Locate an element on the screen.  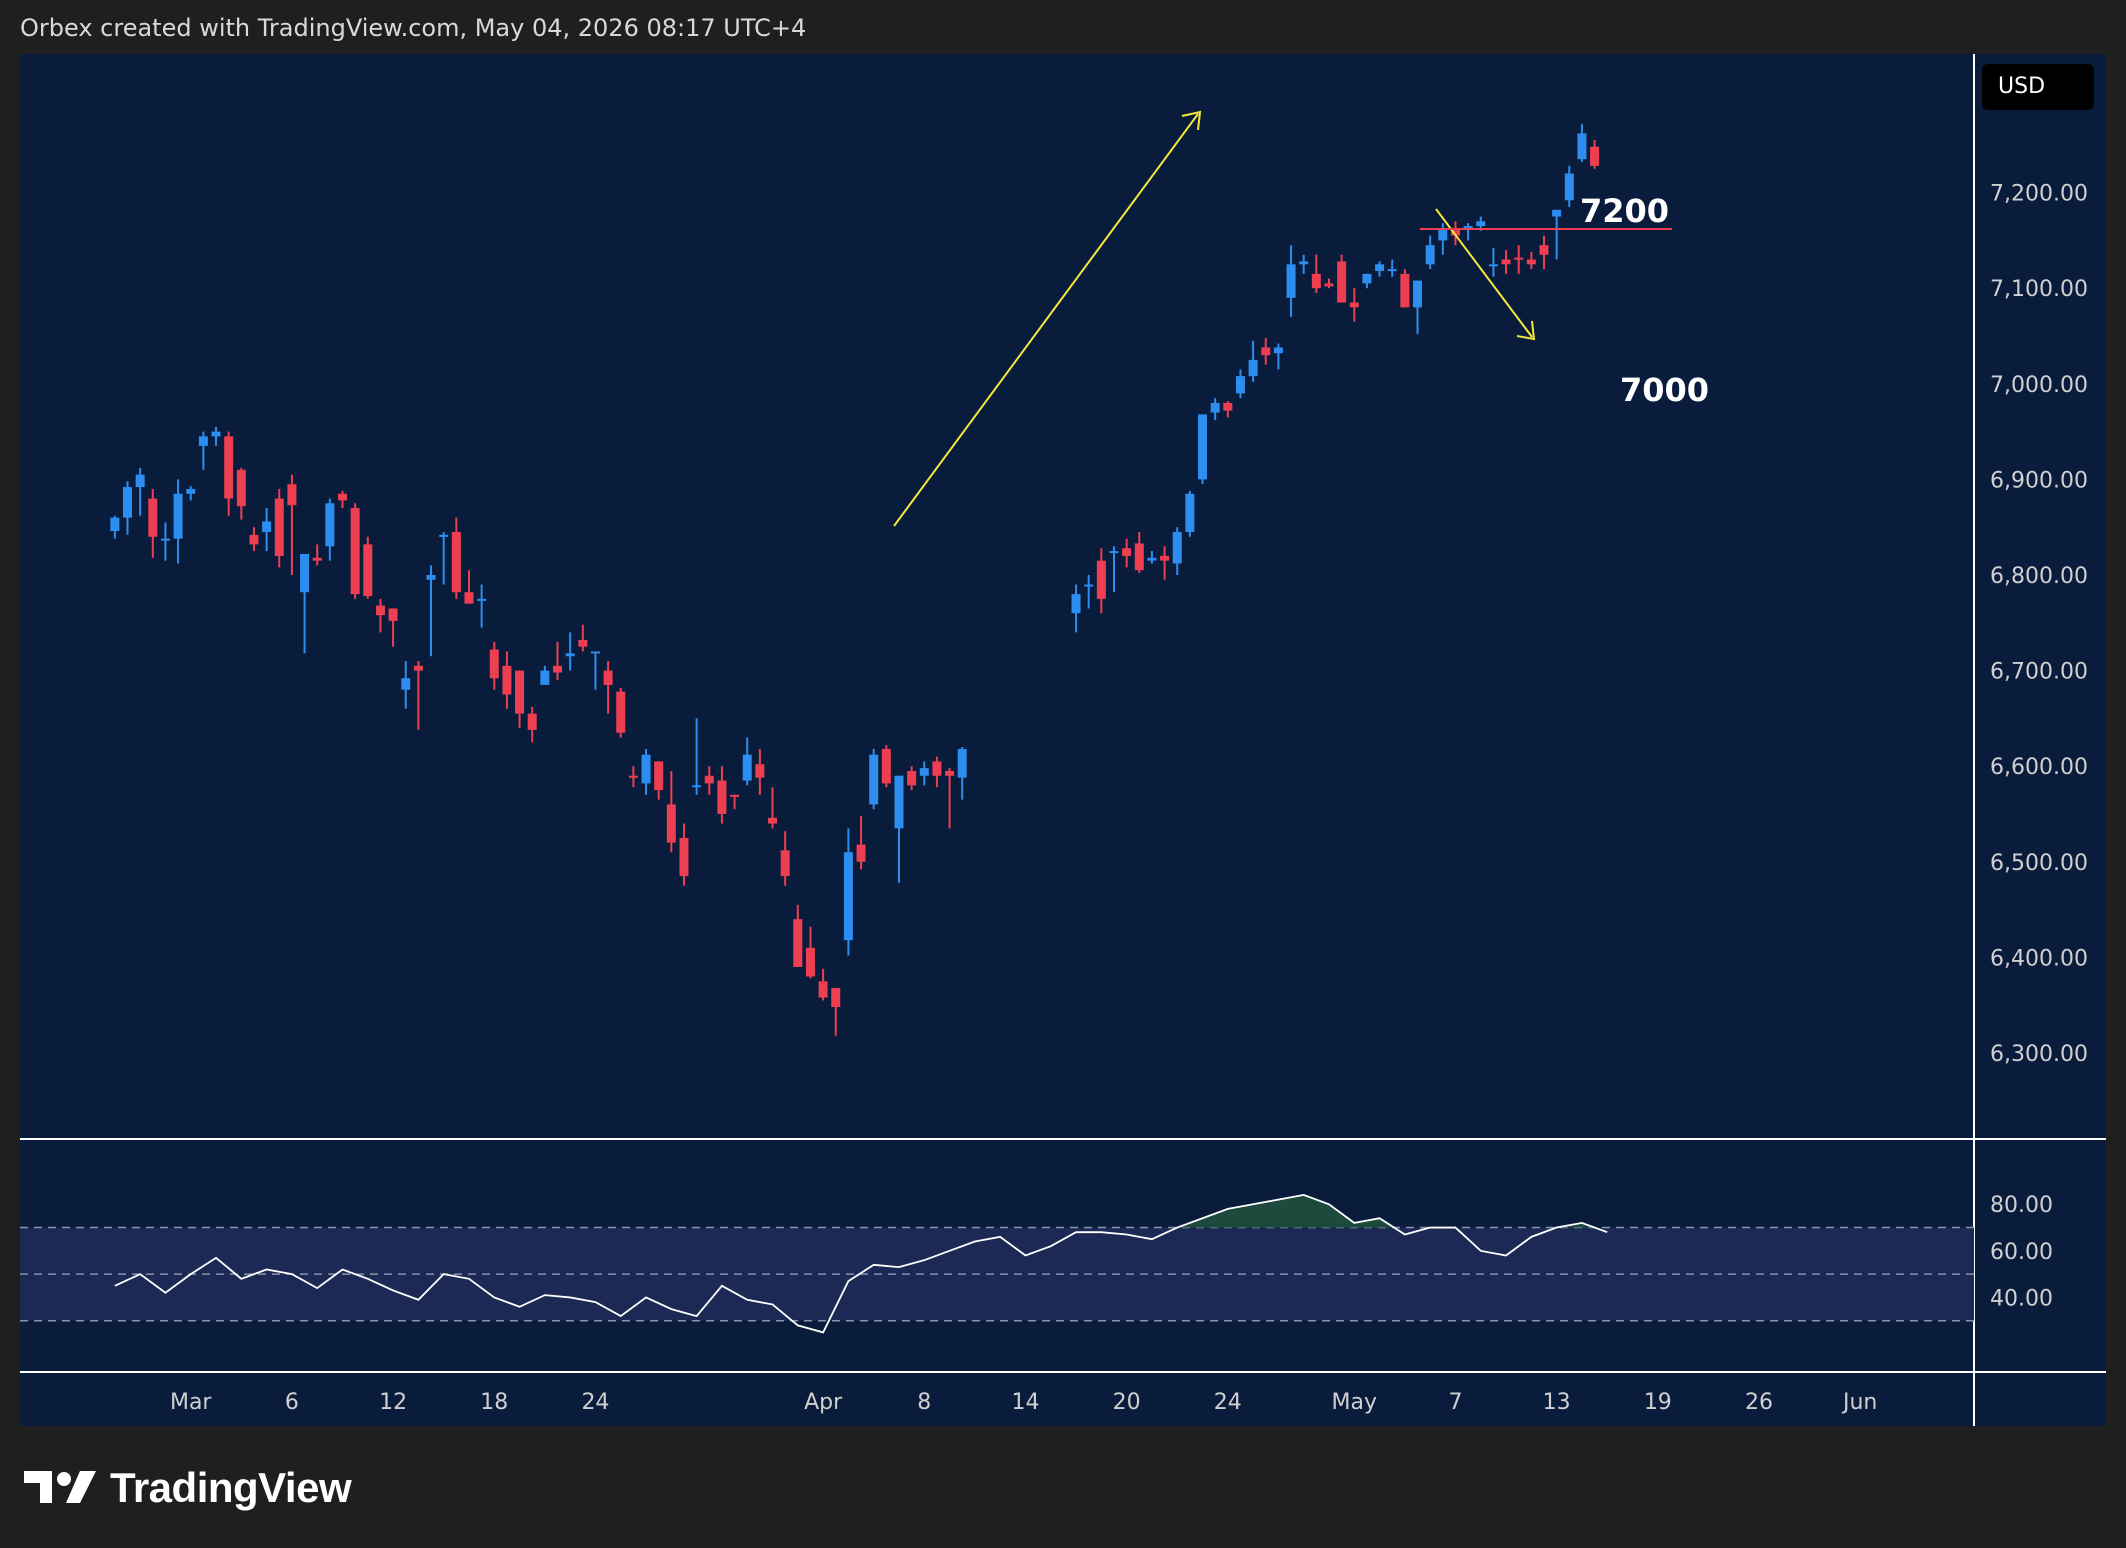
tradingview-brand: TradingView is located at coordinates (188, 1488).